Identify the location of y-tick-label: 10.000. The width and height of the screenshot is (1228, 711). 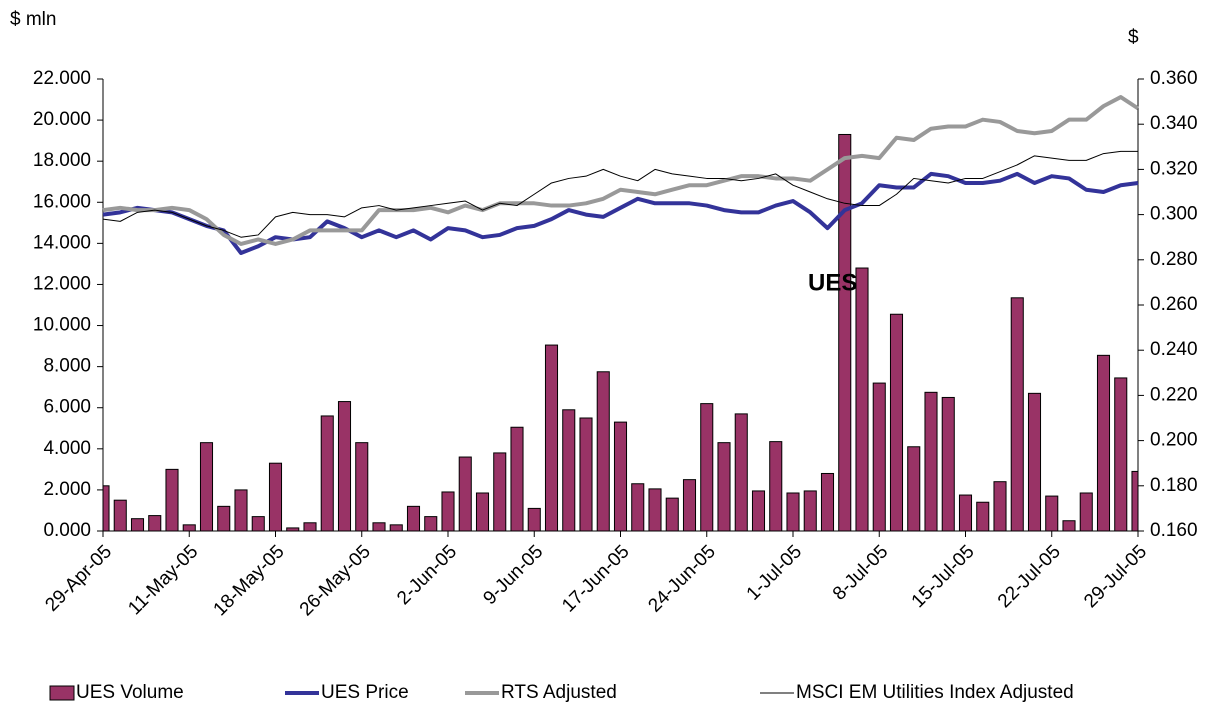
(62, 325).